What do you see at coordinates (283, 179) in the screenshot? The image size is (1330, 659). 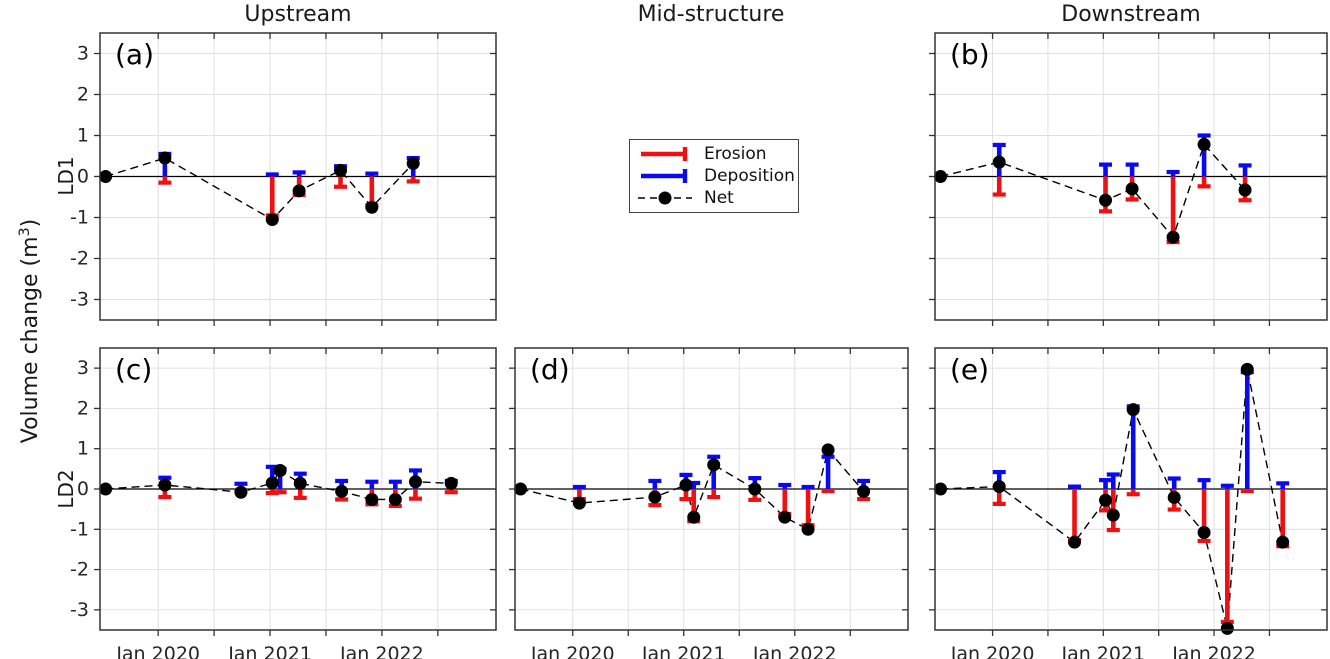 I see `plot-panel-a: -3 -2 -1 0 1 2 3` at bounding box center [283, 179].